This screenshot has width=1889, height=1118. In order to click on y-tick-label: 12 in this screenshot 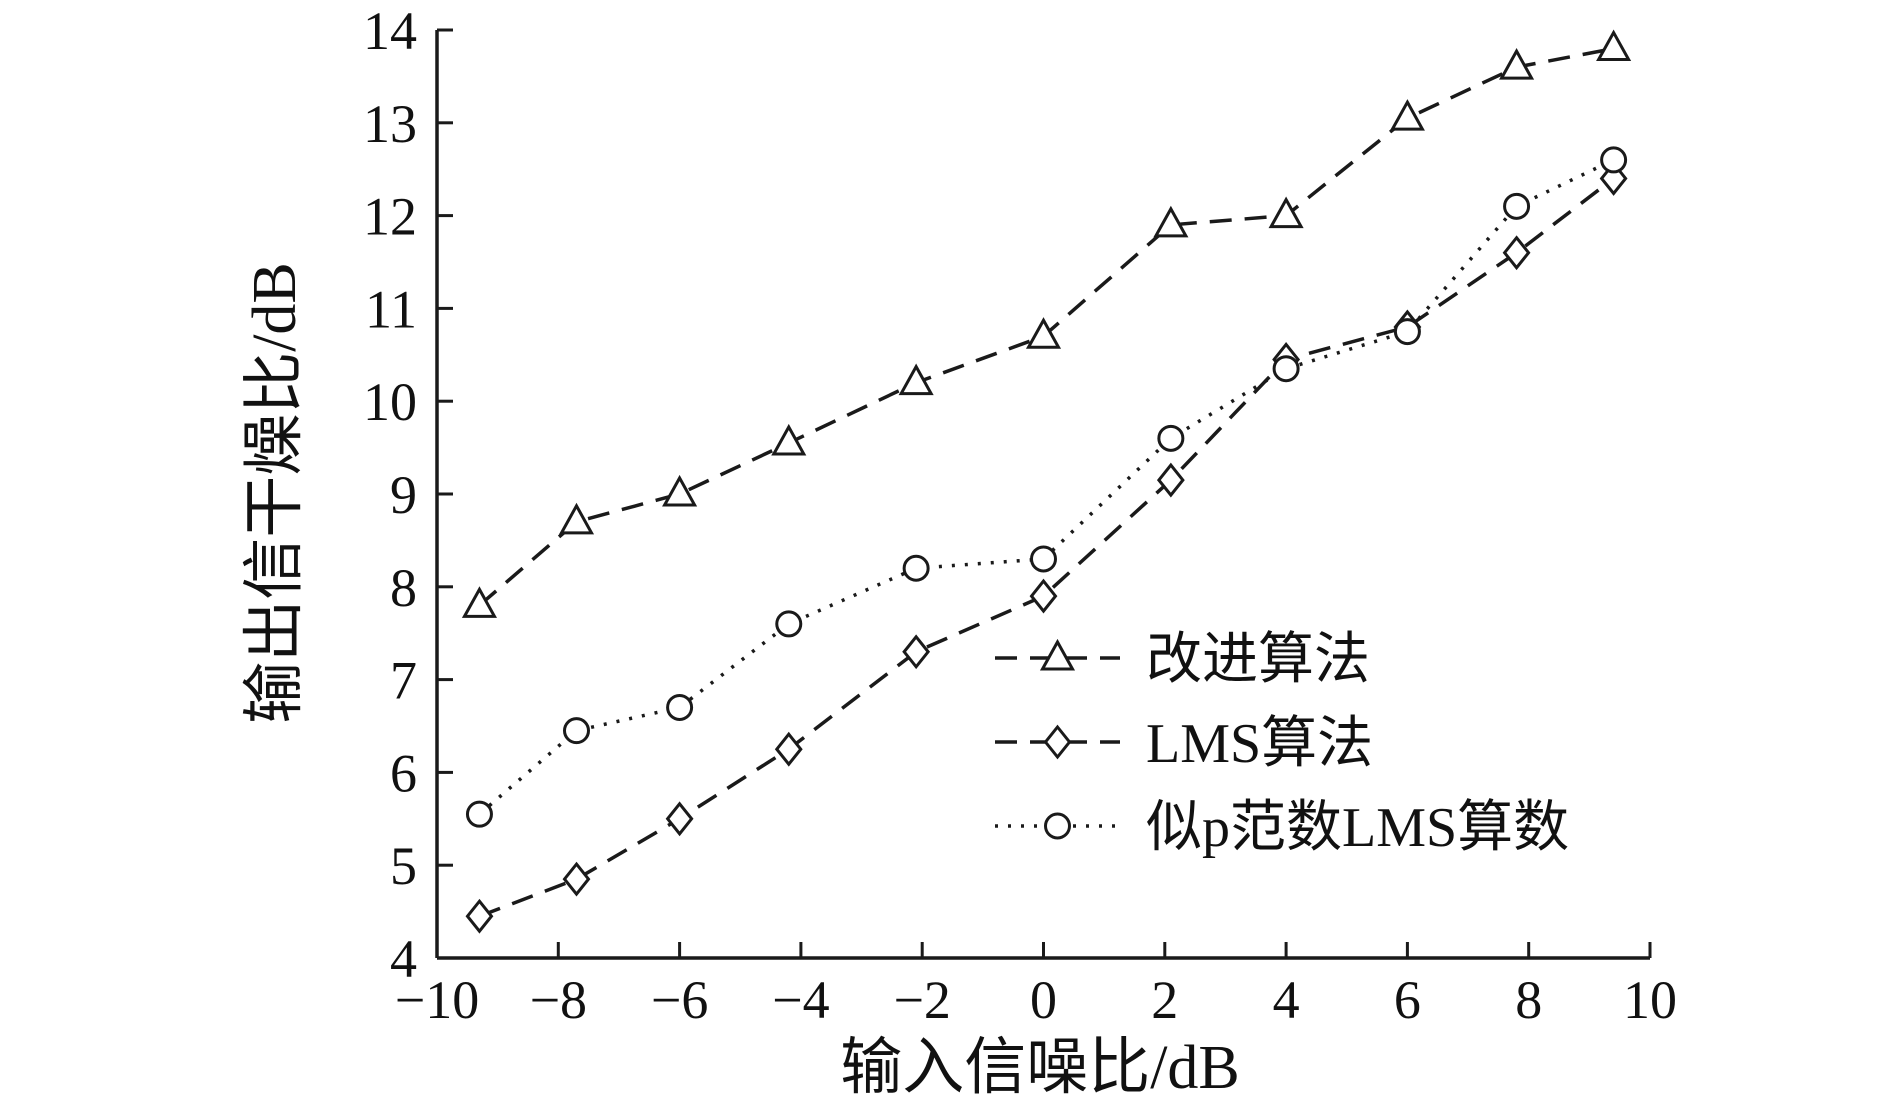, I will do `click(390, 217)`.